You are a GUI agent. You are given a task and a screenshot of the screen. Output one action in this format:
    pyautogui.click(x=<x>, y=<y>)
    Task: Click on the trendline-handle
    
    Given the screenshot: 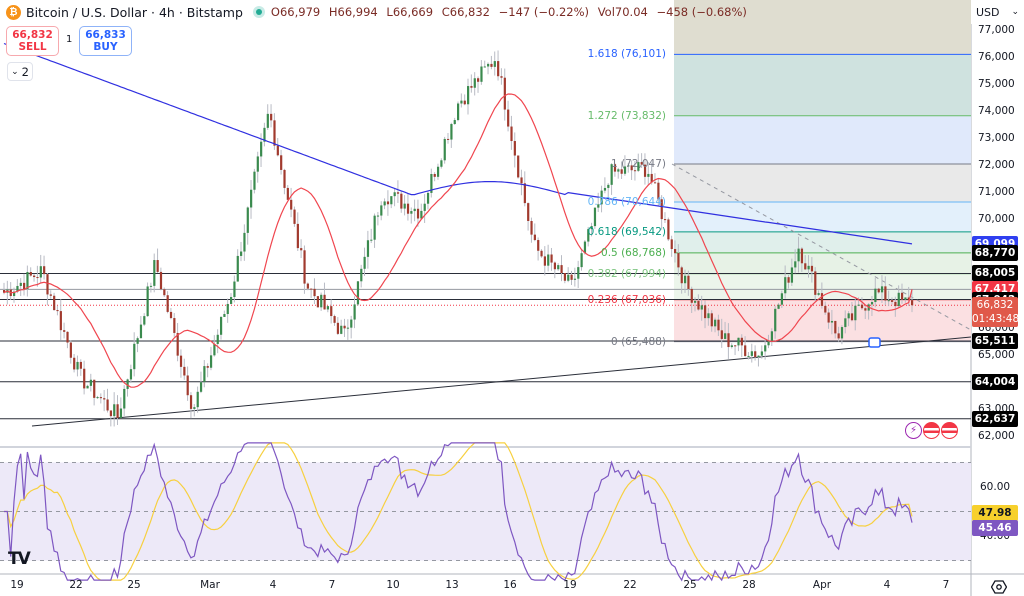 What is the action you would take?
    pyautogui.click(x=874, y=342)
    